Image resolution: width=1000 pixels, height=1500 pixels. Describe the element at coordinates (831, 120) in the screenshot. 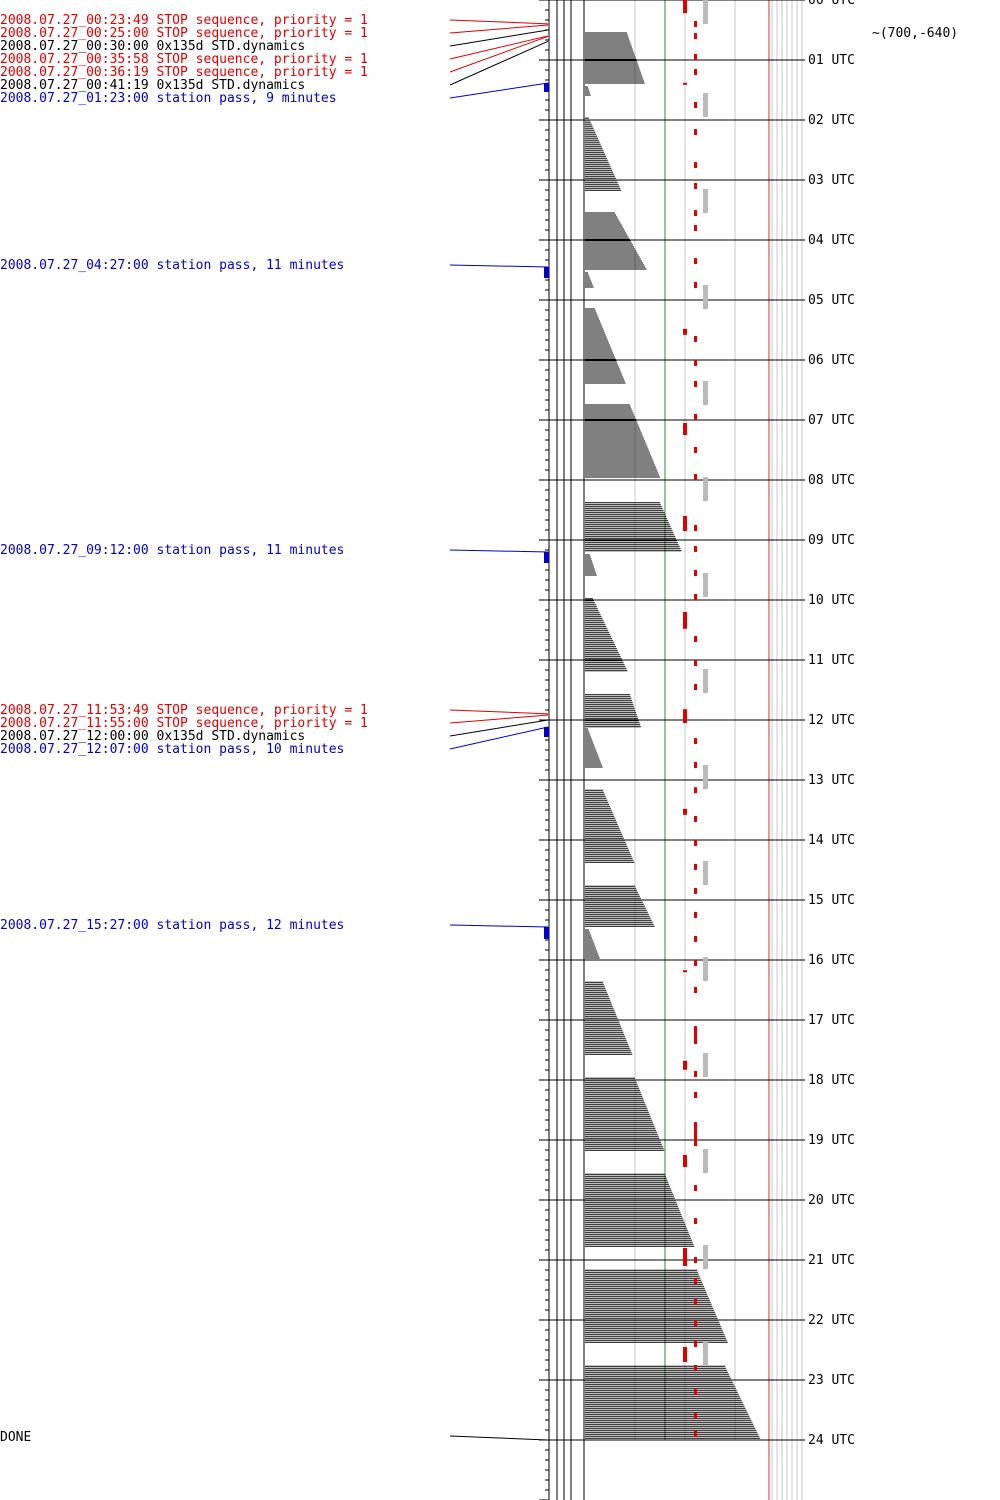

I see `hour-label-2: 02 UTC` at that location.